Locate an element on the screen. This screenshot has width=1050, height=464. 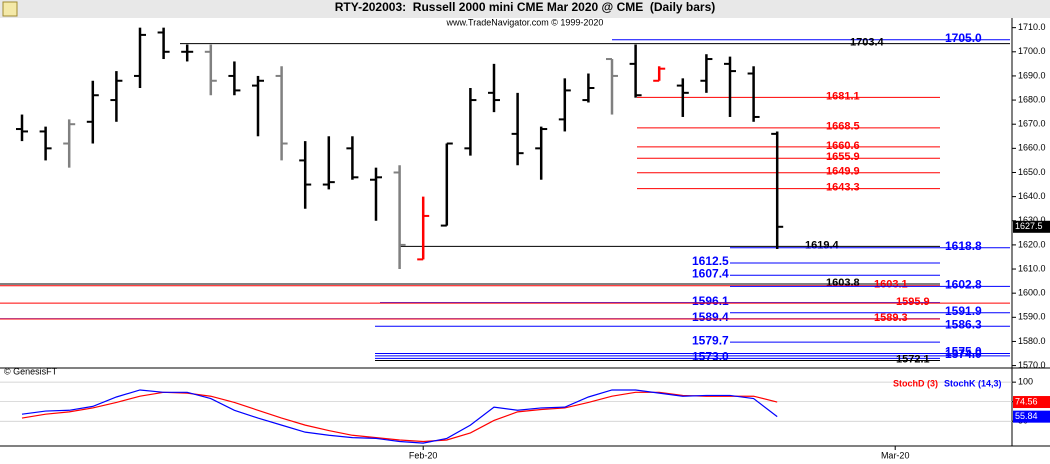
last-value: 74.56 is located at coordinates (1026, 401).